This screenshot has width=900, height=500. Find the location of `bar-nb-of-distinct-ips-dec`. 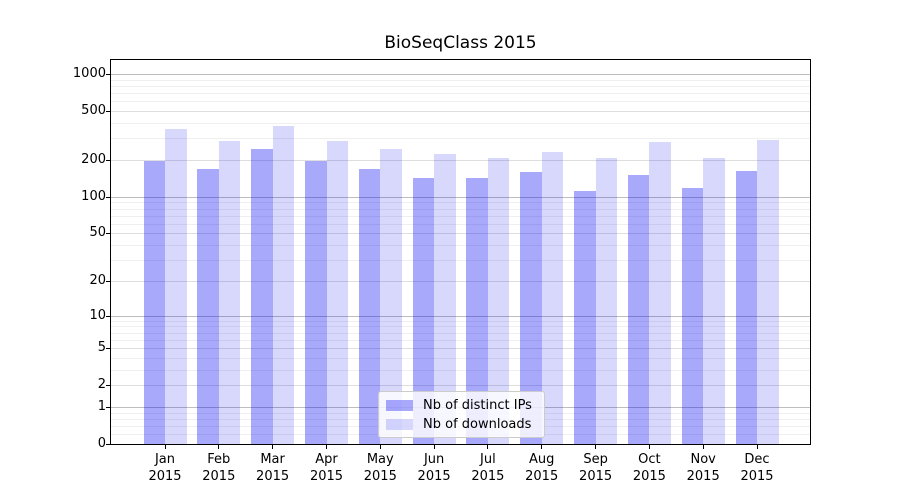

bar-nb-of-distinct-ips-dec is located at coordinates (746, 307).